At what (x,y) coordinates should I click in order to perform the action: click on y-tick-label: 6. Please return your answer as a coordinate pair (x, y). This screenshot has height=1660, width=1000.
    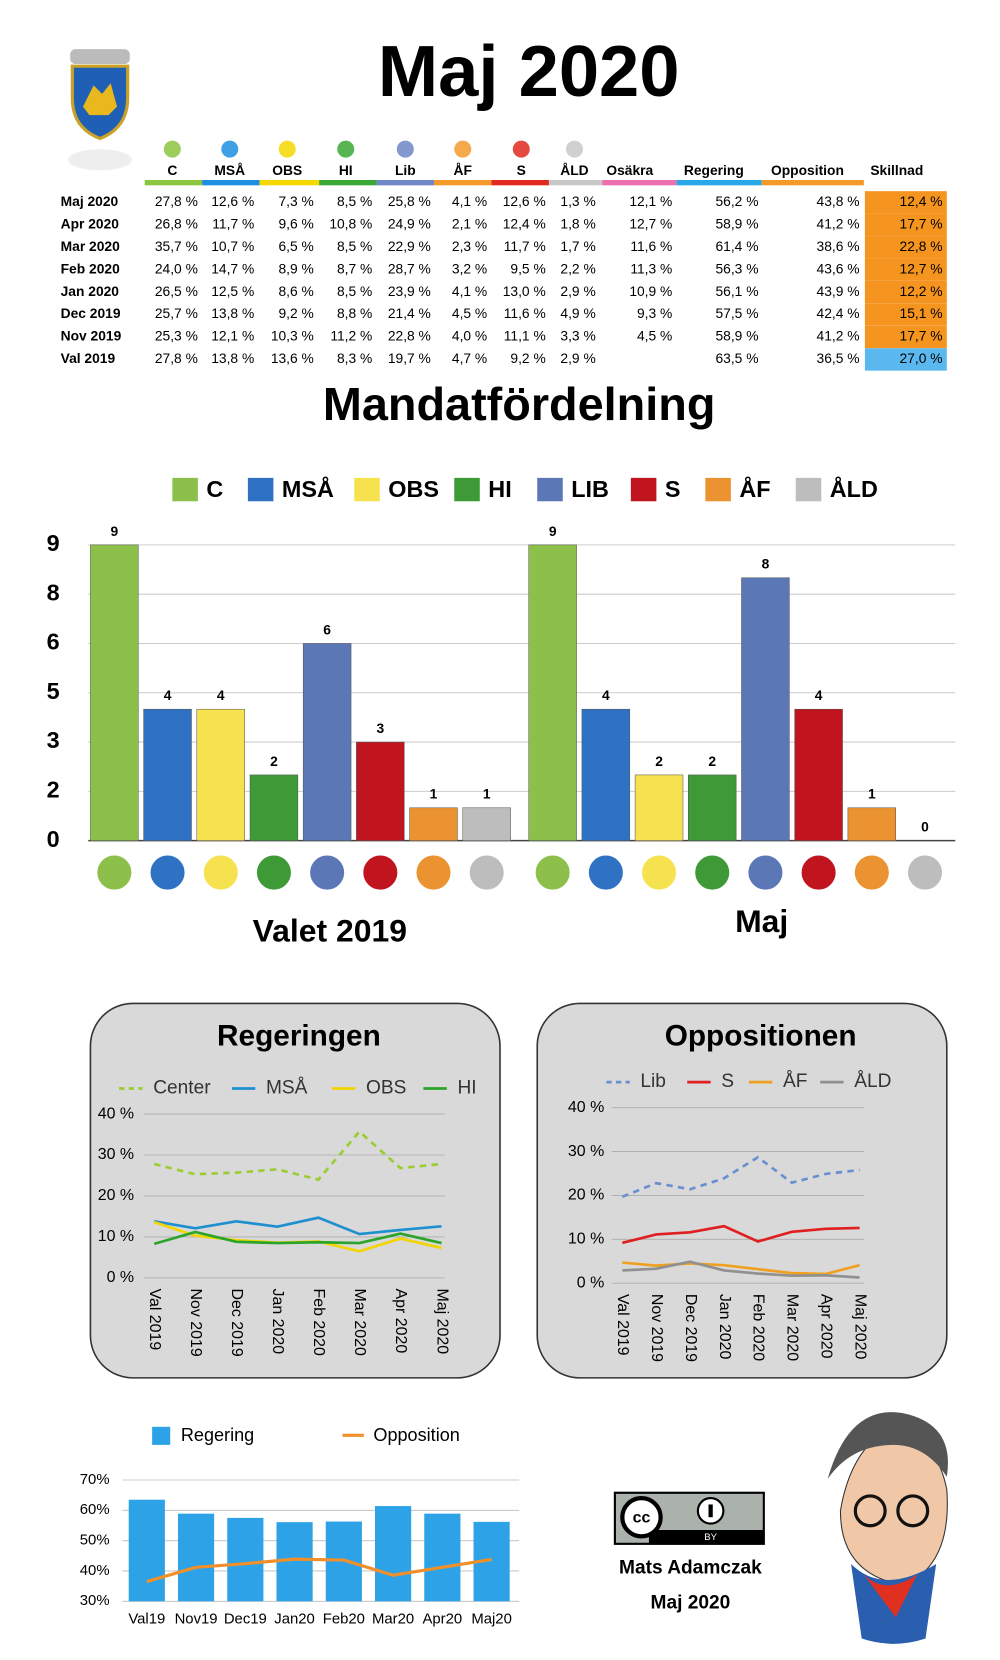
    Looking at the image, I should click on (53, 642).